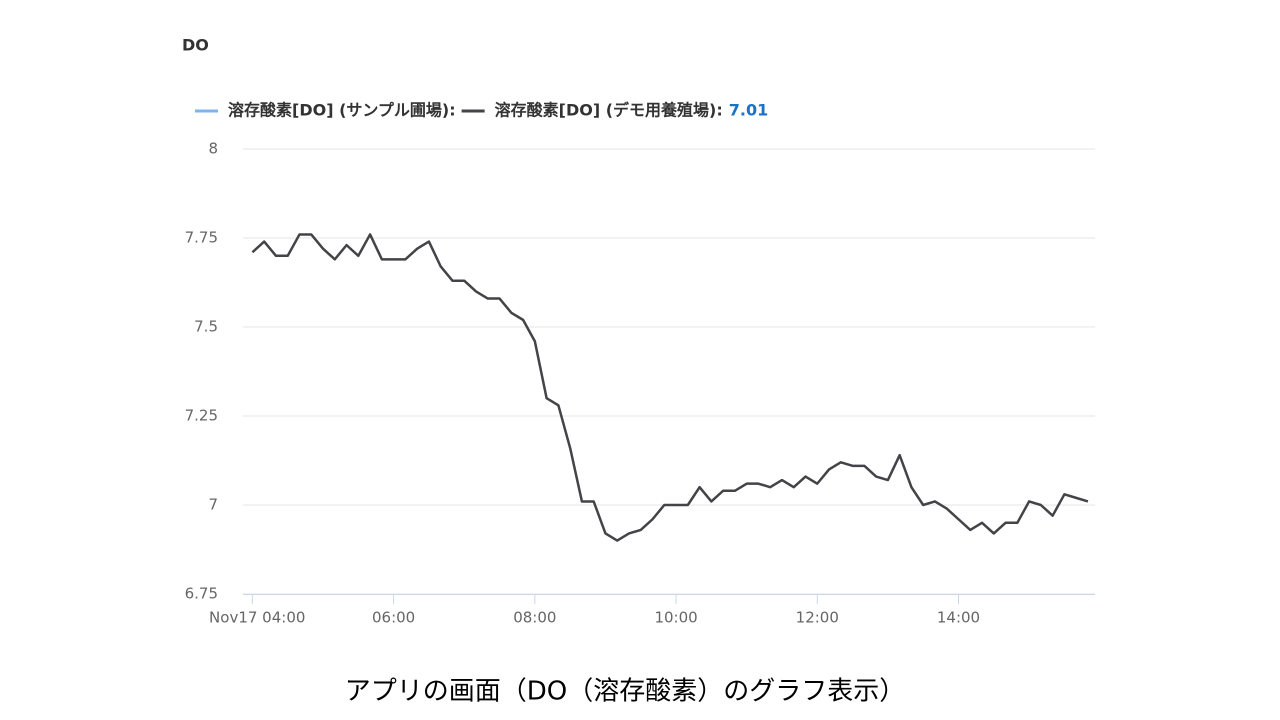  I want to click on y-tick-label: 6.75, so click(201, 594).